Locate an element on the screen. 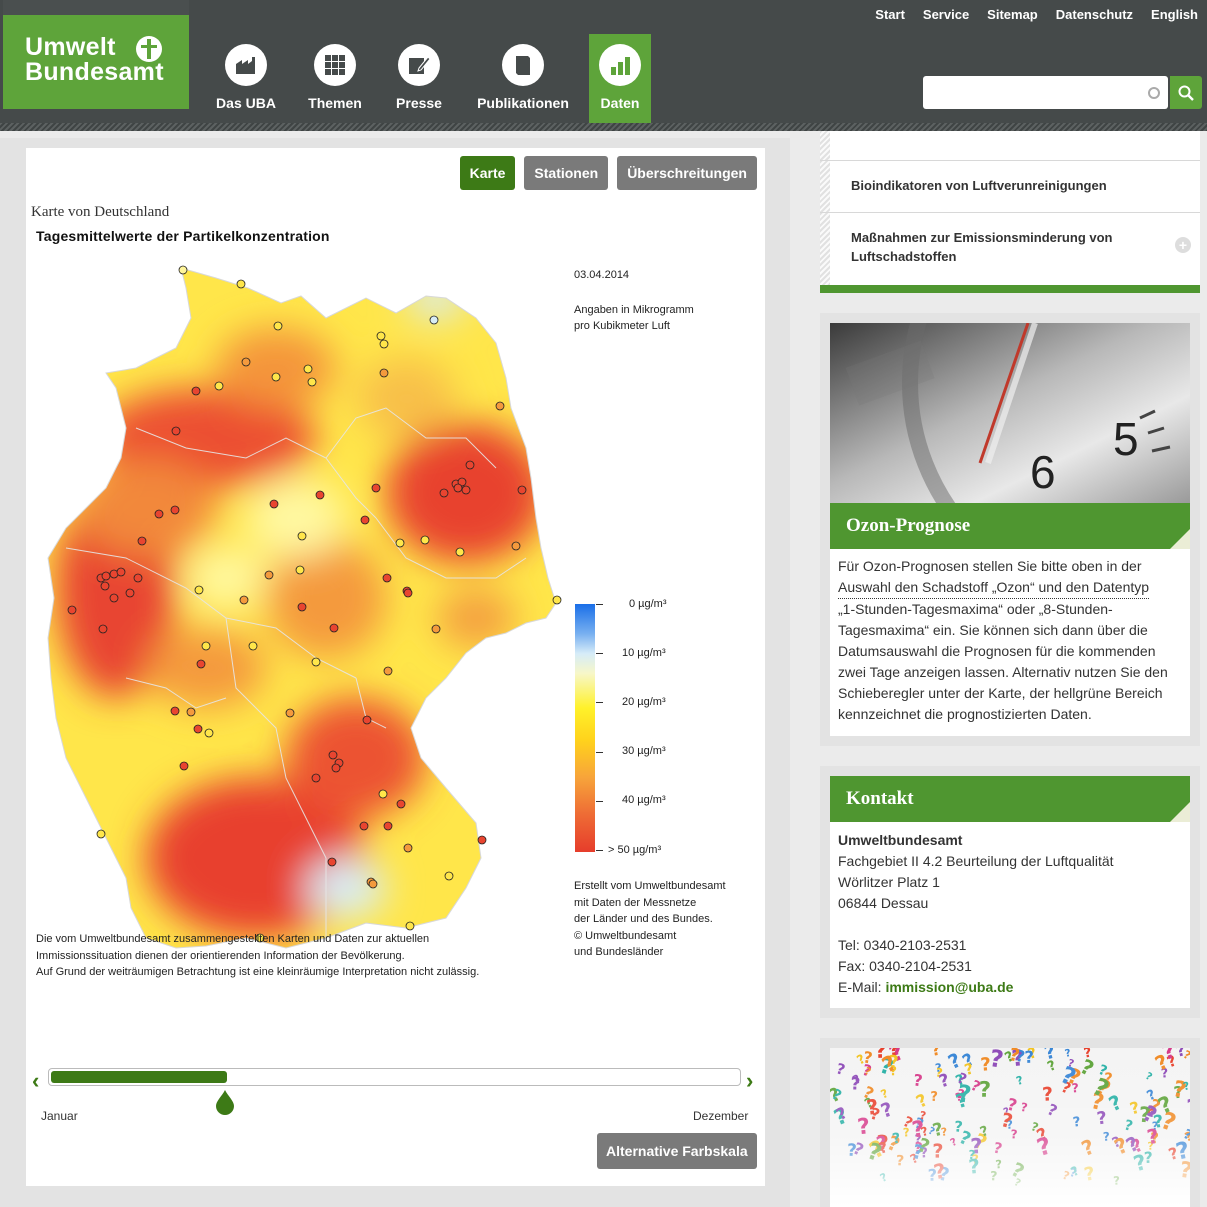 The width and height of the screenshot is (1207, 1207). nav-publikationen: Publikationen is located at coordinates (523, 81).